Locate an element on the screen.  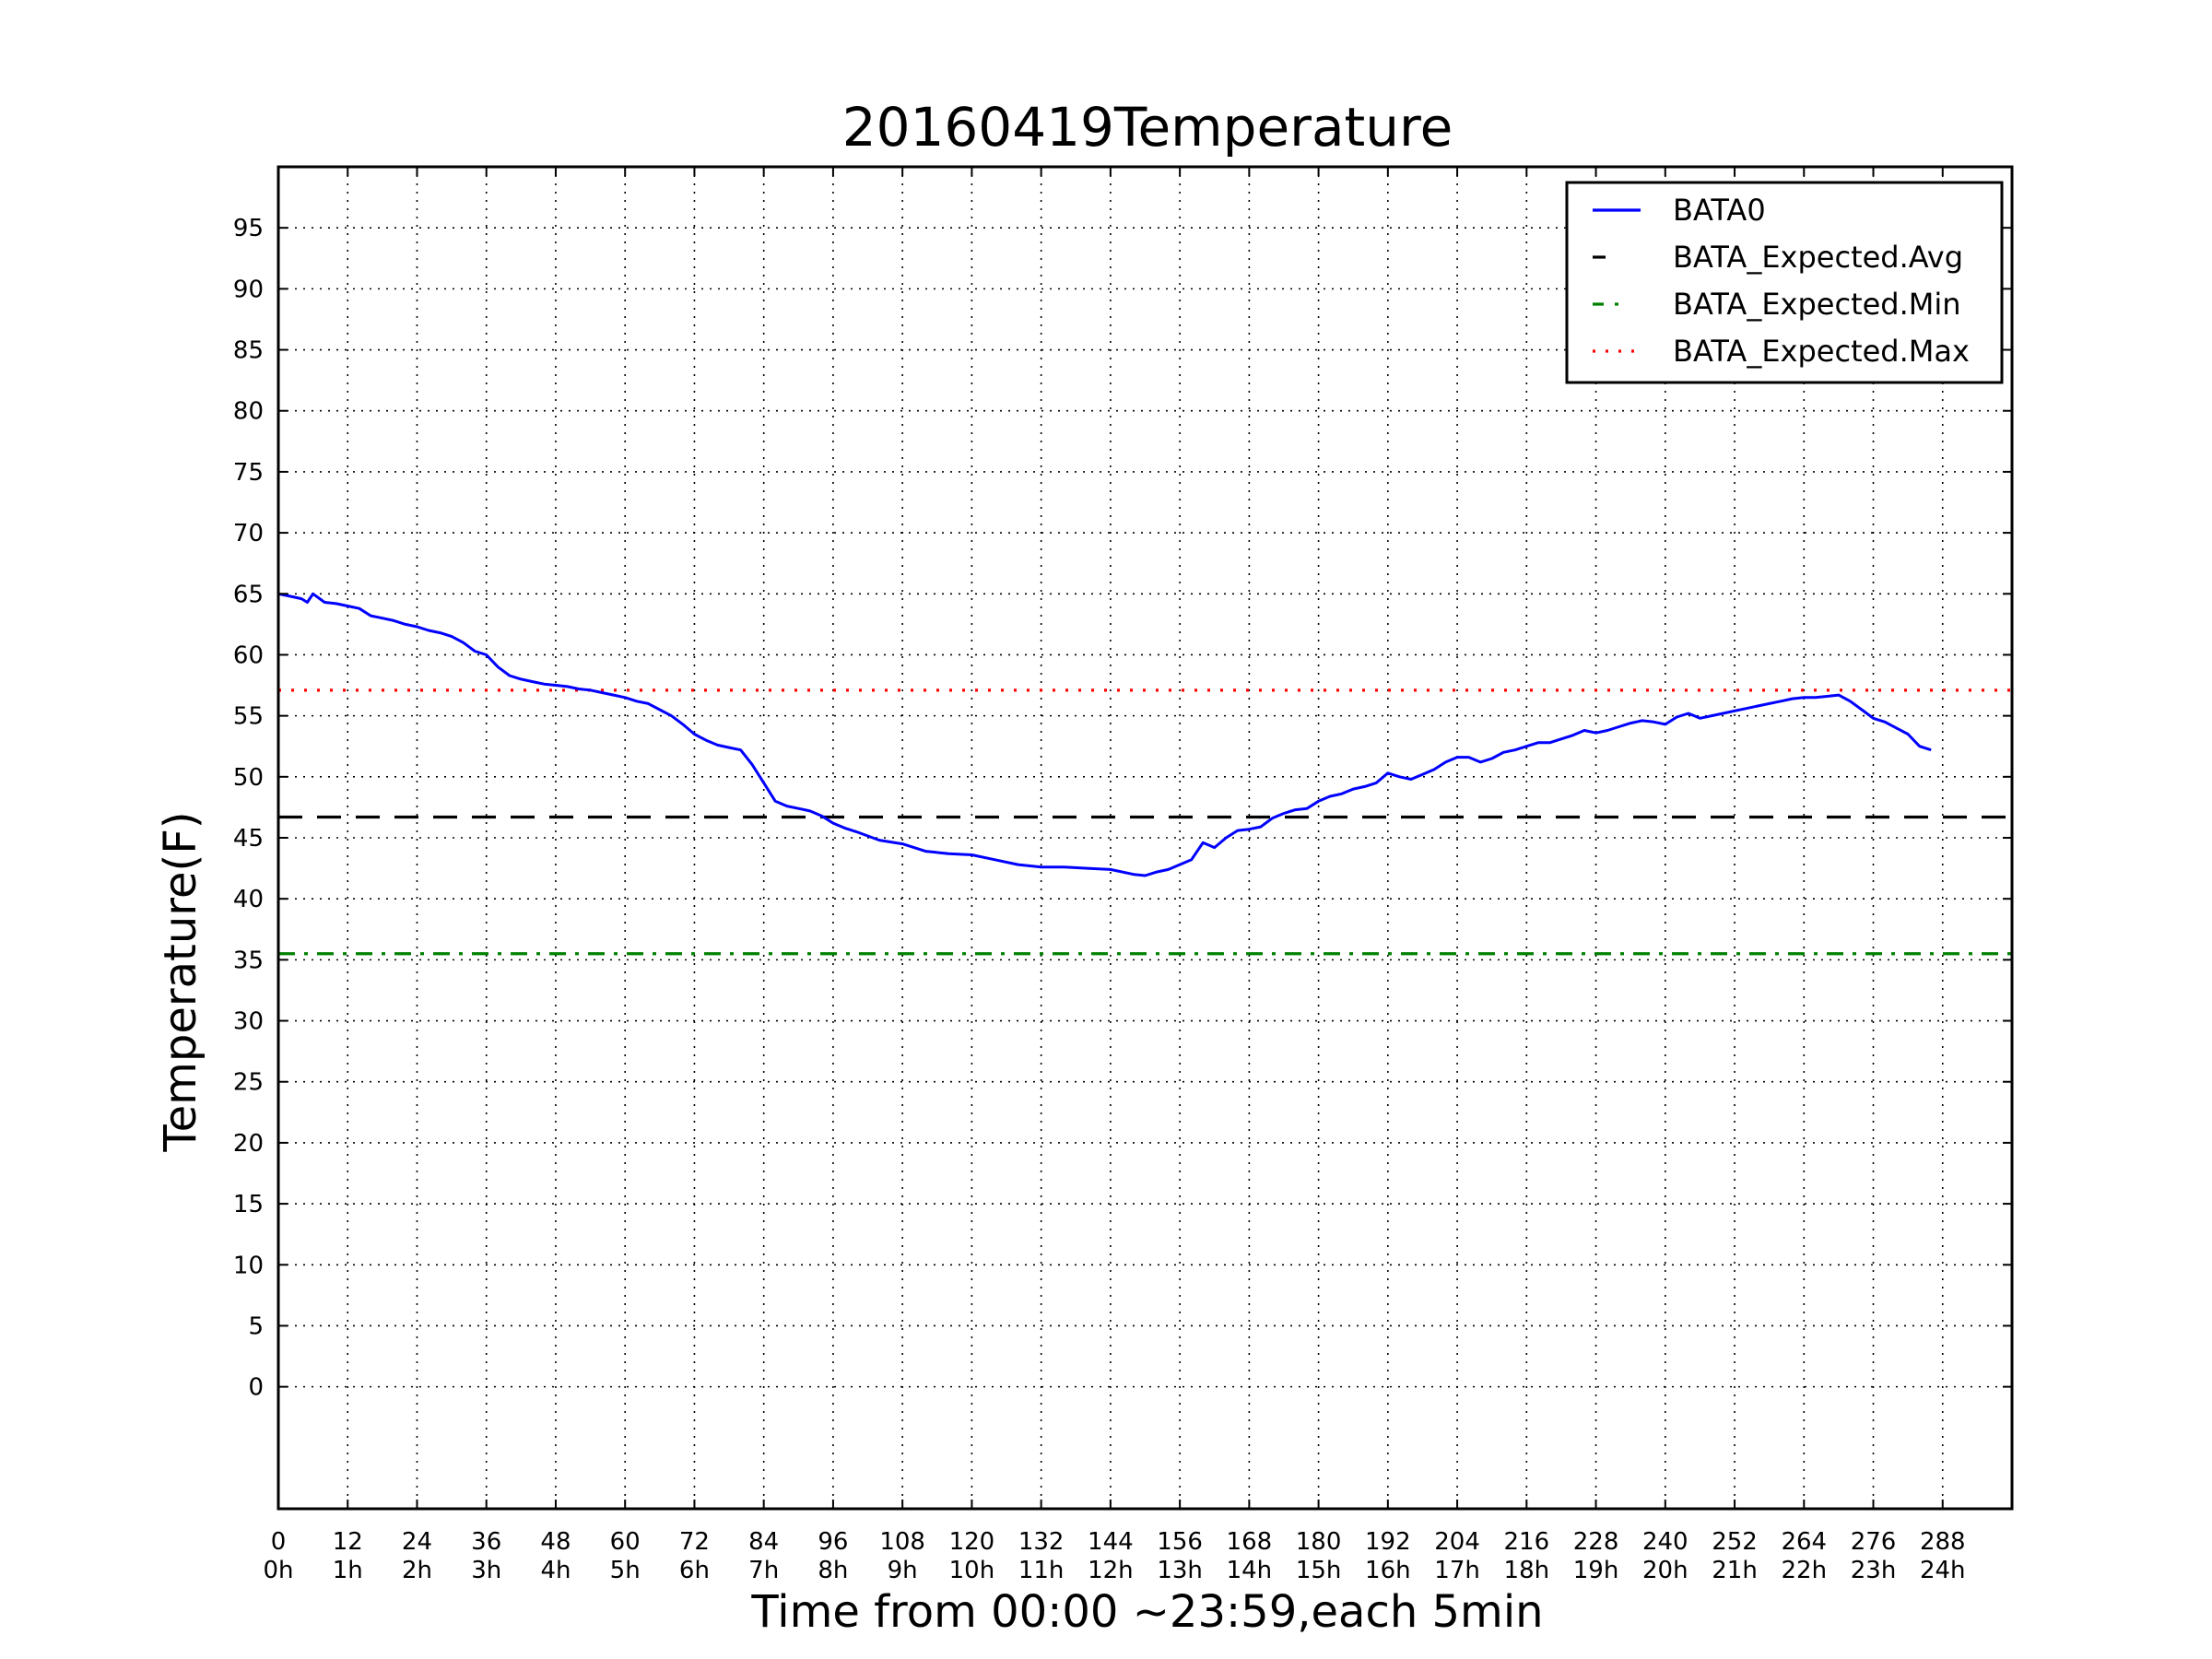
reference-lines is located at coordinates (1145, 822).